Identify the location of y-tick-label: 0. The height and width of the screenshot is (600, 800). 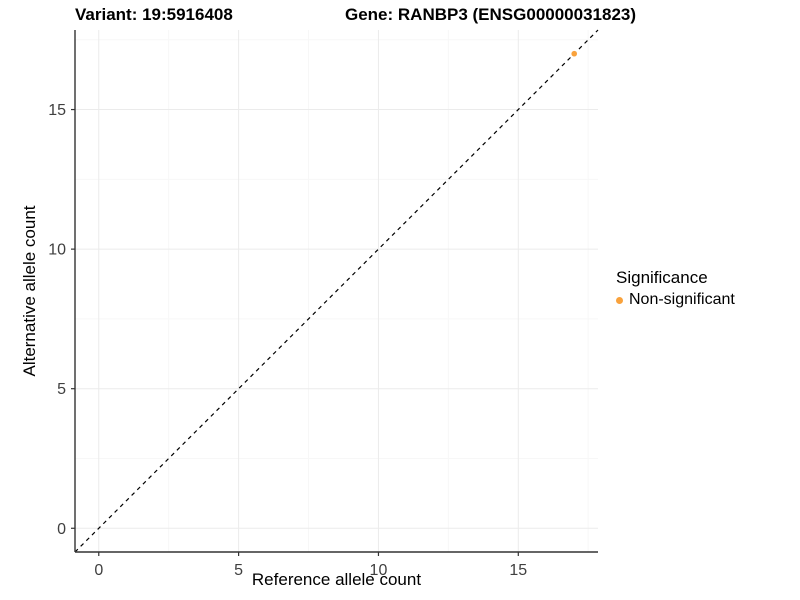
(61, 529).